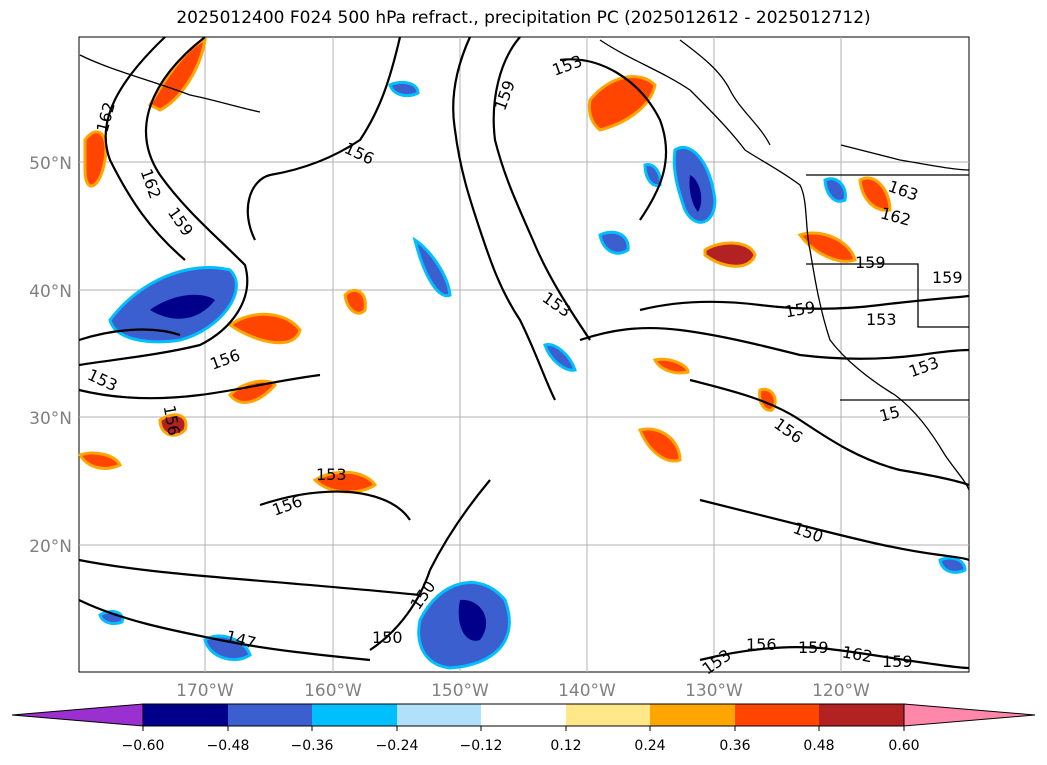 The width and height of the screenshot is (1047, 765). What do you see at coordinates (734, 746) in the screenshot?
I see `colorbar-tick-label: 0.36` at bounding box center [734, 746].